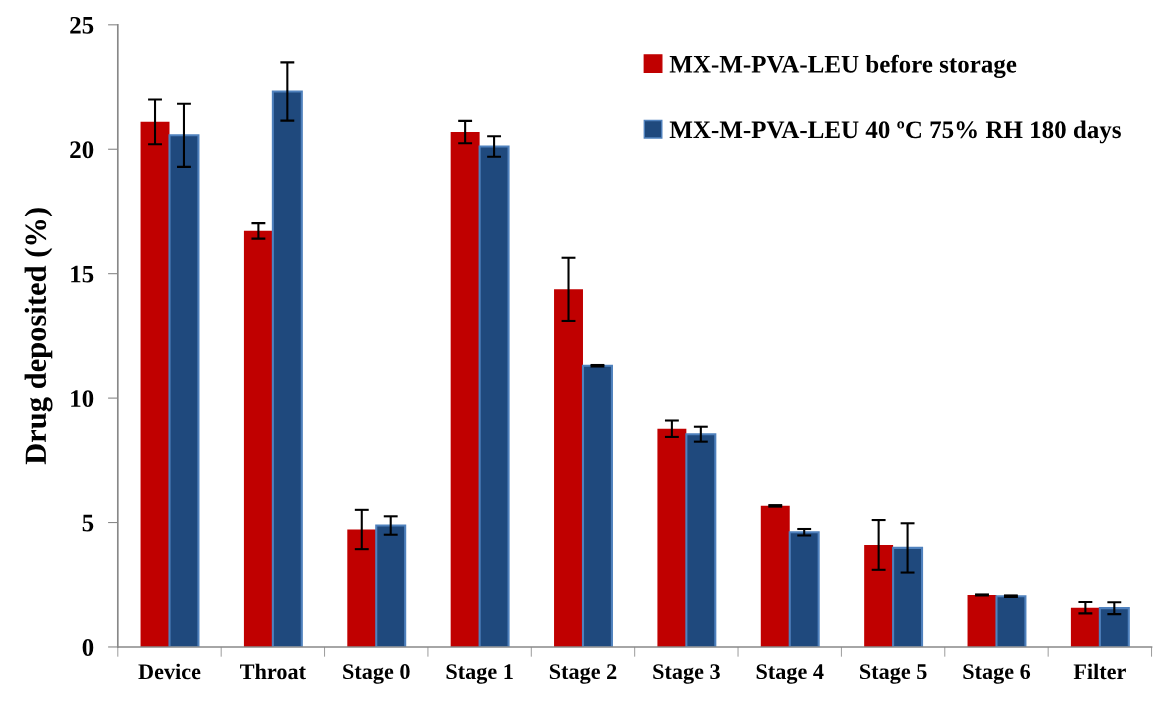 This screenshot has height=709, width=1155. Describe the element at coordinates (843, 66) in the screenshot. I see `legend-label: MX-M-PVA-LEU before storage` at that location.